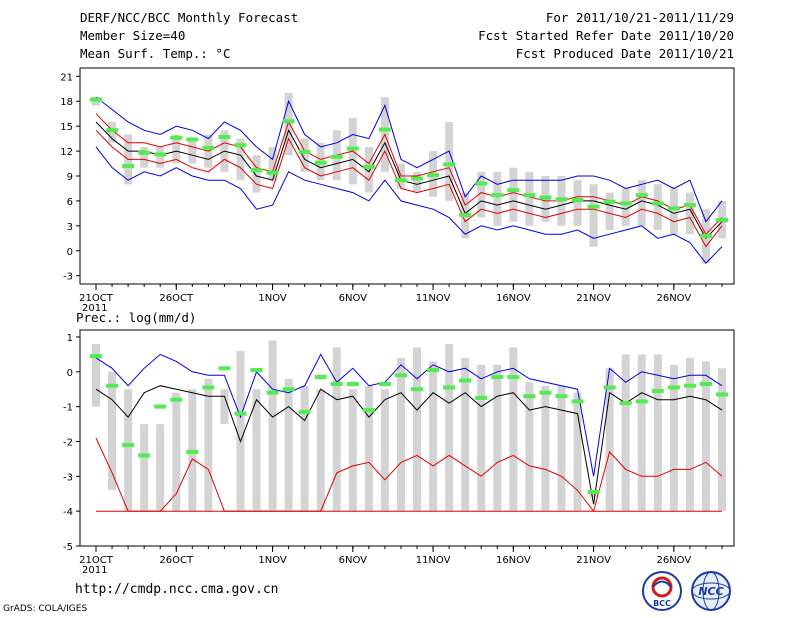  What do you see at coordinates (70, 202) in the screenshot?
I see `temp-y-tick-label: 6` at bounding box center [70, 202].